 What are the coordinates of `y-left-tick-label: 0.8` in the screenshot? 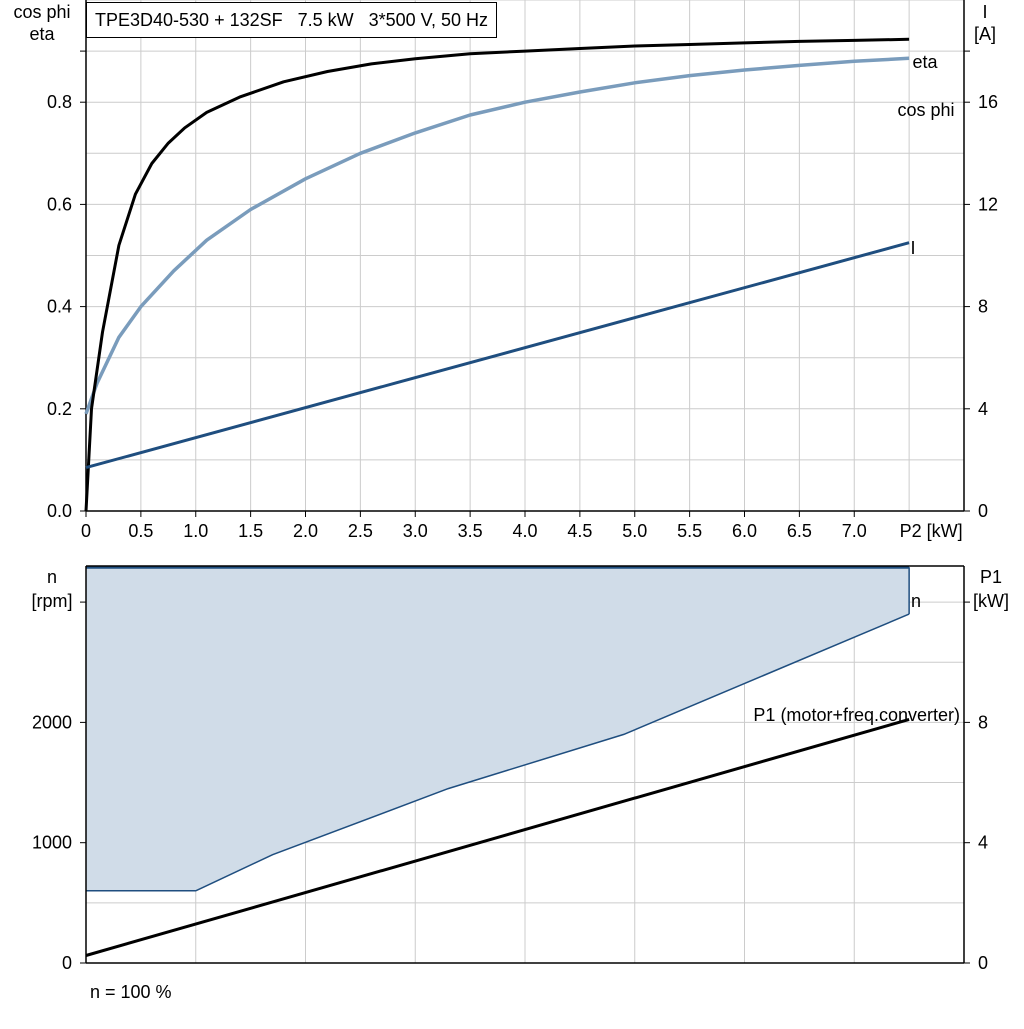 It's located at (59, 102).